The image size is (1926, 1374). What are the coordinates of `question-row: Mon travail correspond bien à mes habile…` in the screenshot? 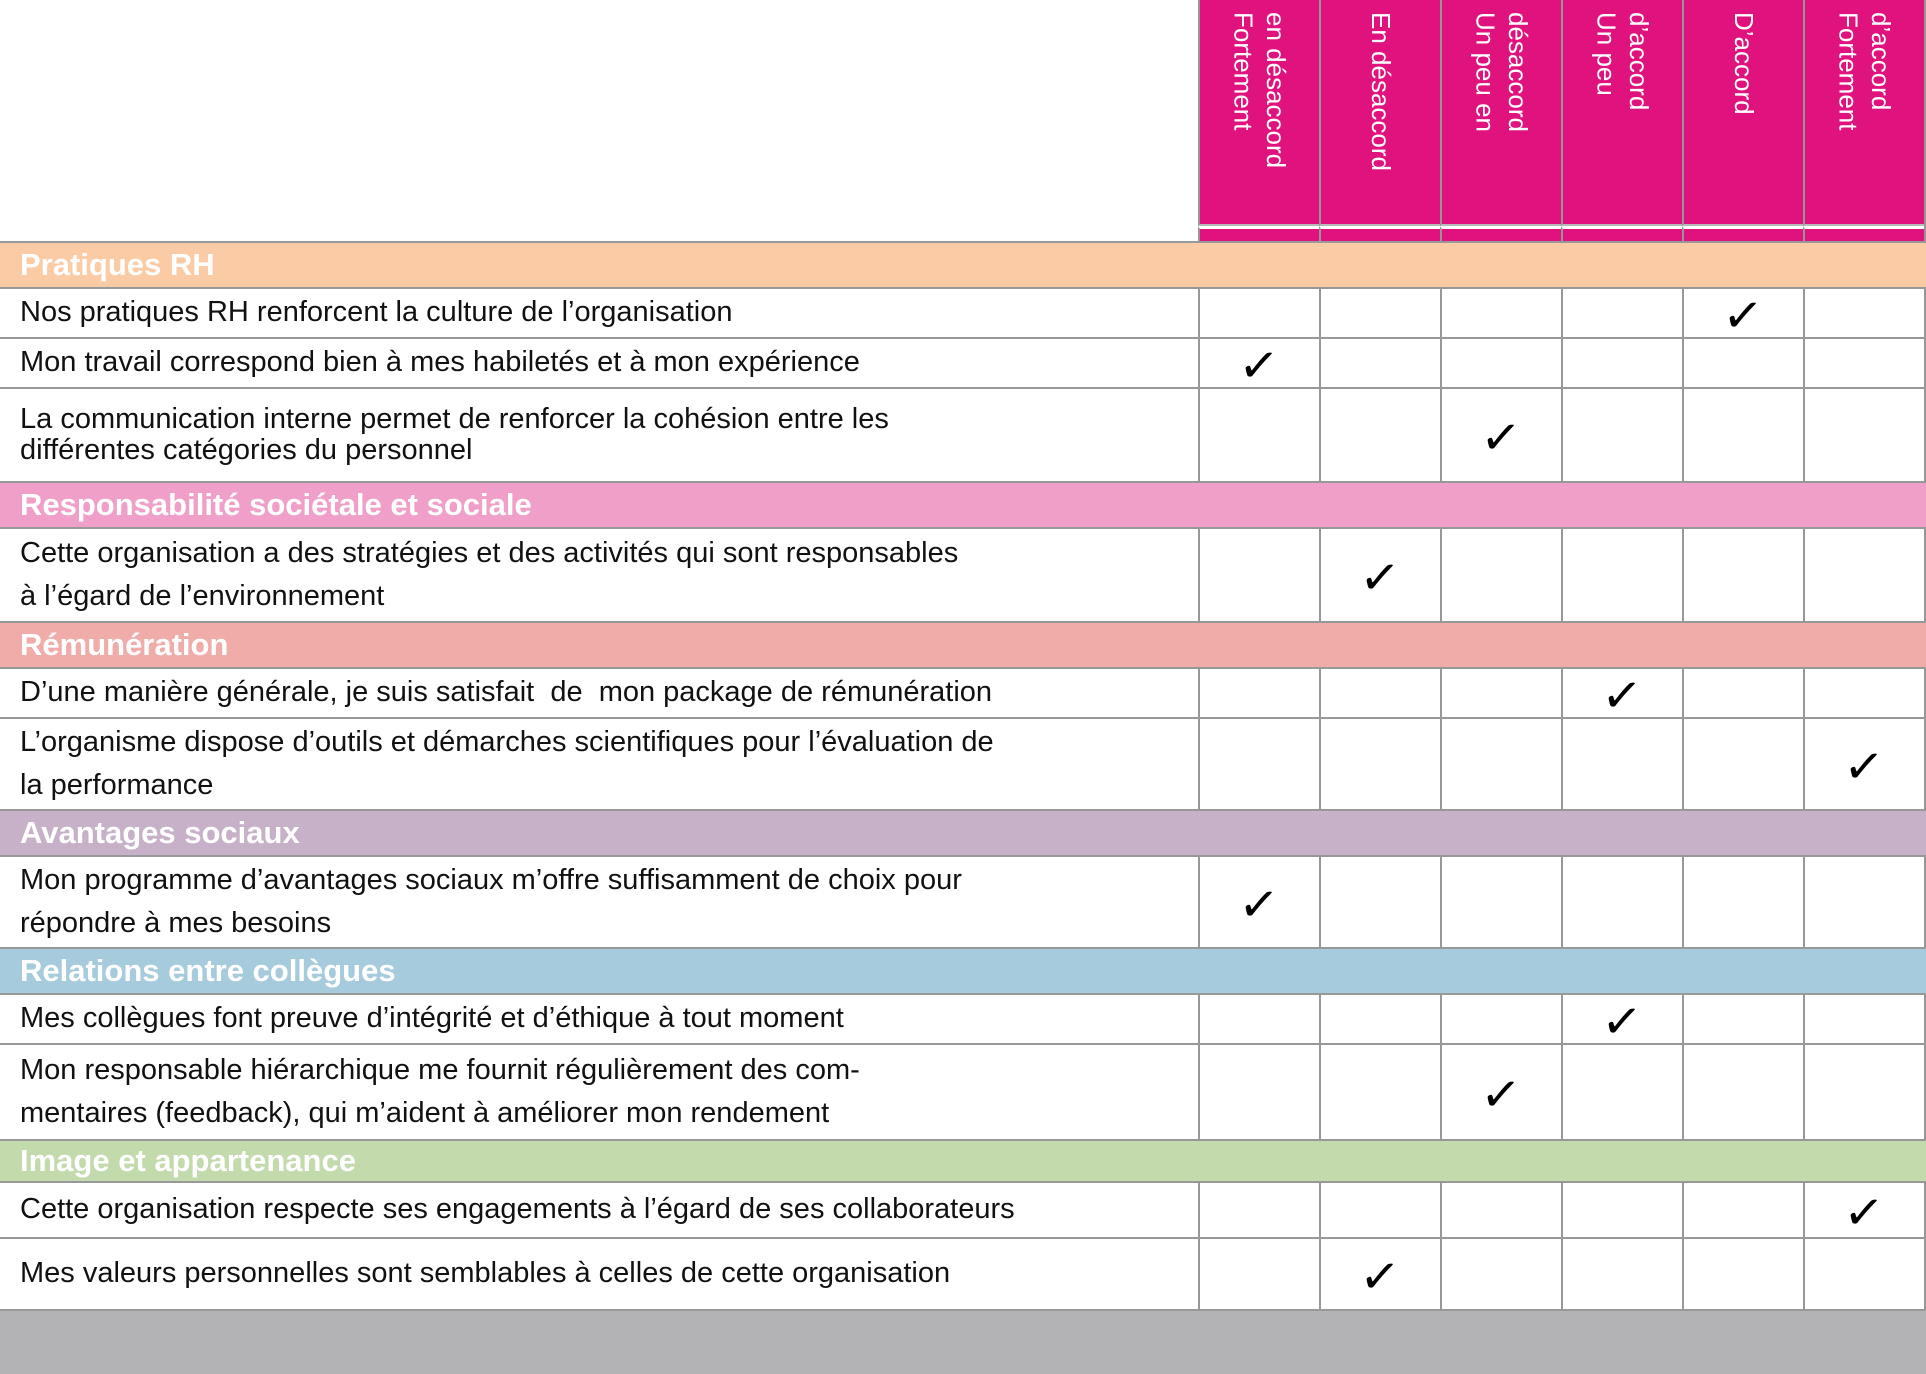 It's located at (963, 366).